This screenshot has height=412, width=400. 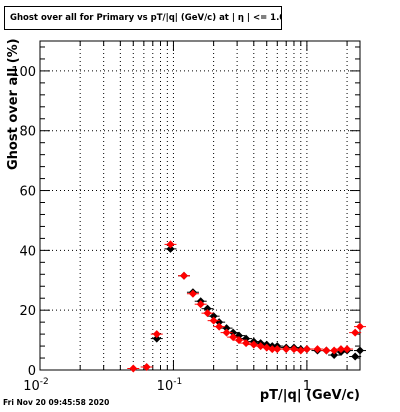 What do you see at coordinates (27, 251) in the screenshot?
I see `y-tick-label: 40` at bounding box center [27, 251].